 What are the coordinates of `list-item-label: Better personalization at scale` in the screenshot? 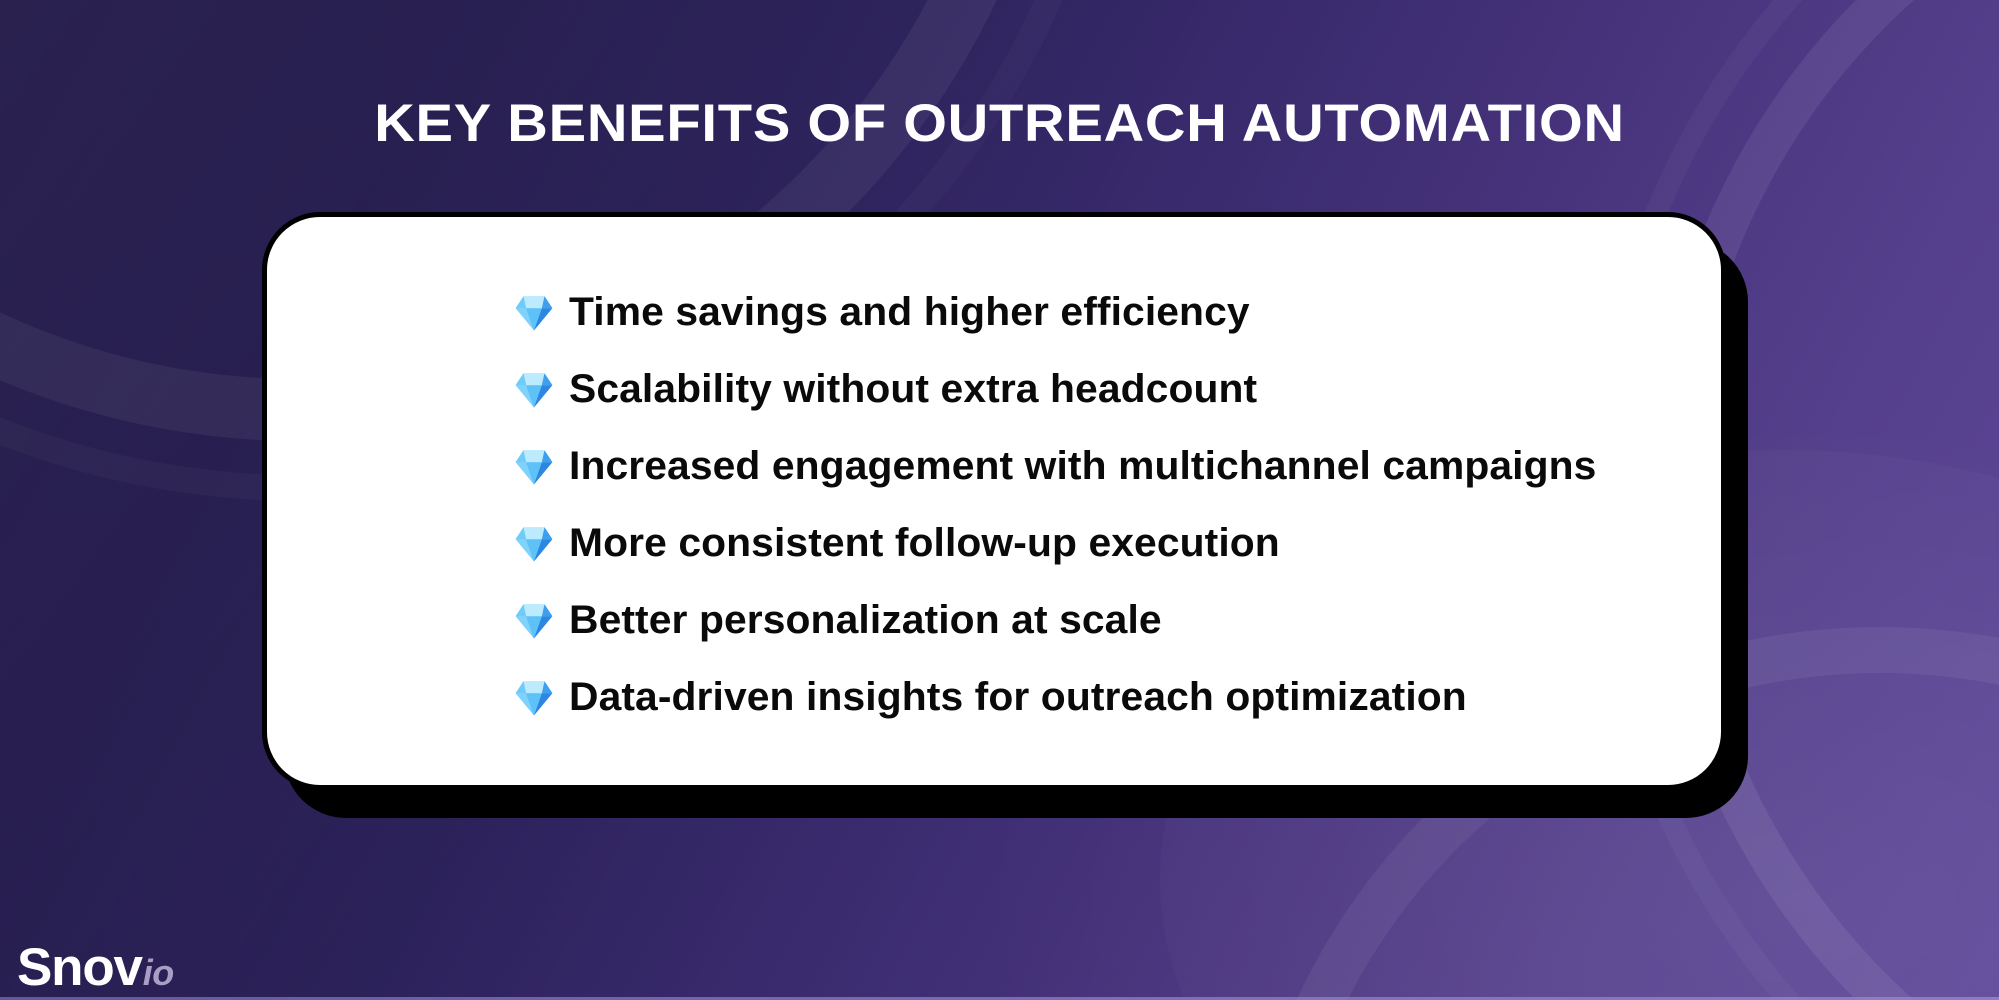 It's located at (865, 619).